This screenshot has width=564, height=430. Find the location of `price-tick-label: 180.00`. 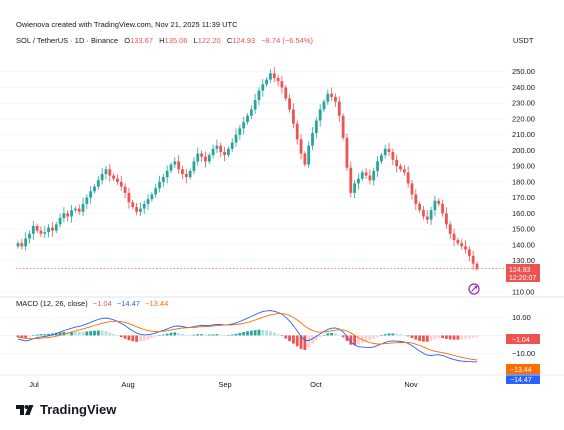

price-tick-label: 180.00 is located at coordinates (523, 181).